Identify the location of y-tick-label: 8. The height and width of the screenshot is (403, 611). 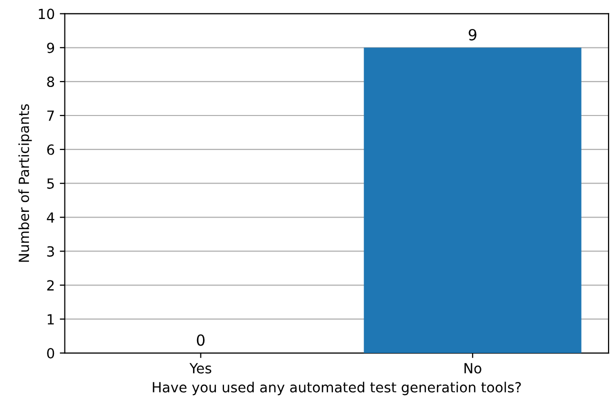
(50, 82).